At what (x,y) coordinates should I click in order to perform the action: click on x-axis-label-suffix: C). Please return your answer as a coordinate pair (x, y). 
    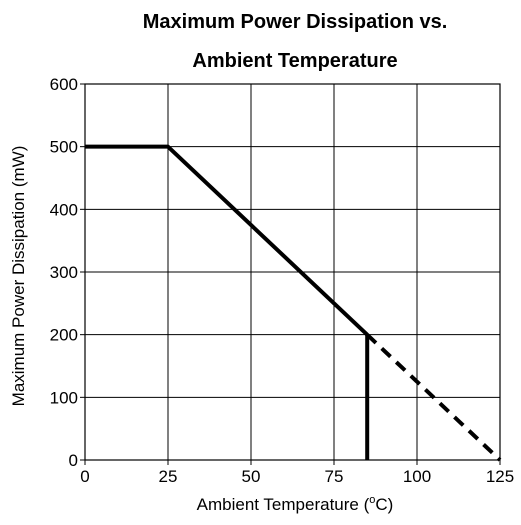
    Looking at the image, I should click on (384, 504).